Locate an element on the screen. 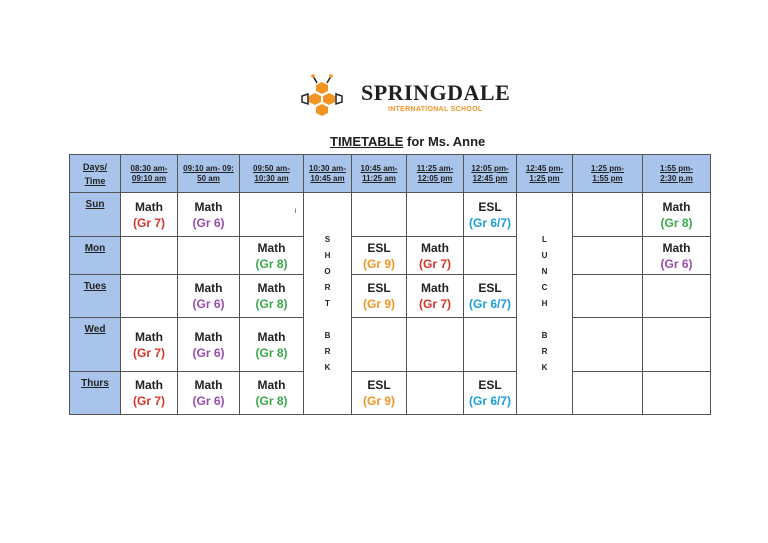 Image resolution: width=768 pixels, height=543 pixels. break-letter: U is located at coordinates (544, 255).